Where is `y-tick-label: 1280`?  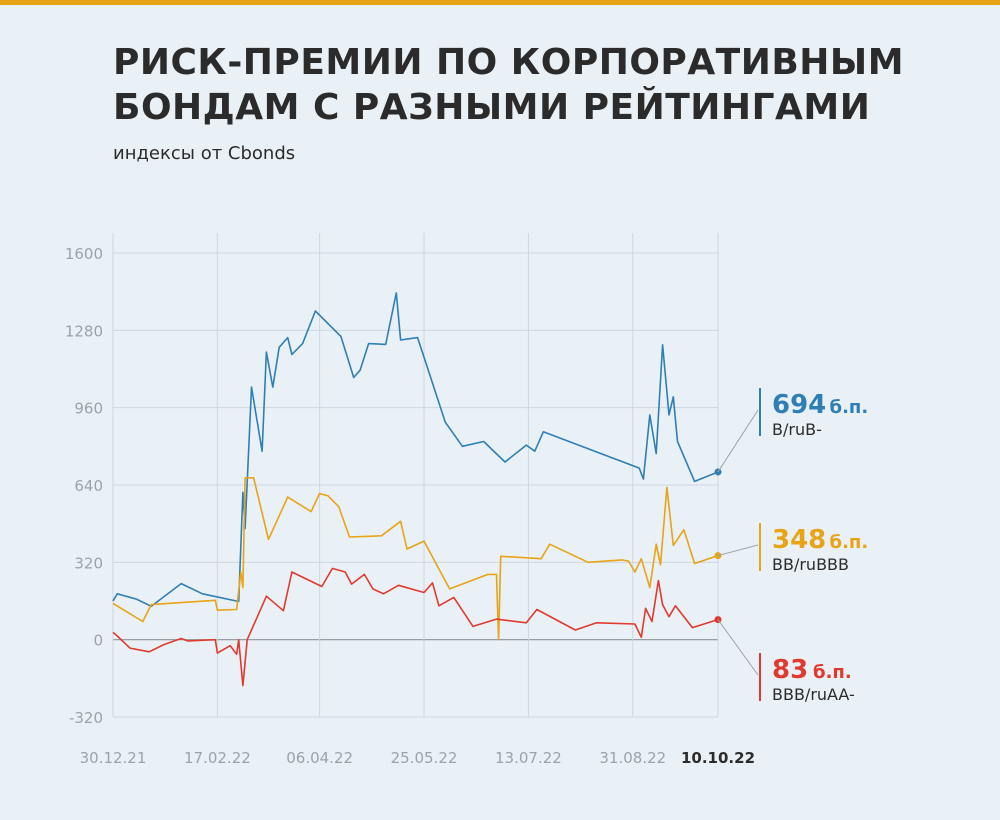 y-tick-label: 1280 is located at coordinates (84, 331).